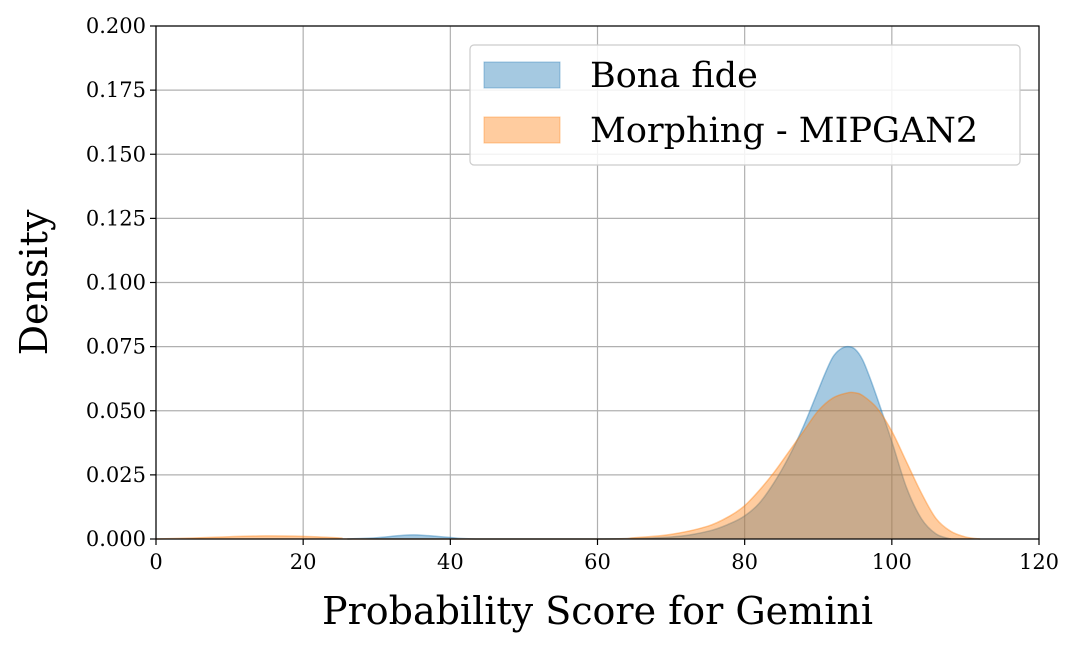 Image resolution: width=1080 pixels, height=648 pixels. Describe the element at coordinates (784, 131) in the screenshot. I see `legend-label-1: Morphing - MIPGAN2` at that location.